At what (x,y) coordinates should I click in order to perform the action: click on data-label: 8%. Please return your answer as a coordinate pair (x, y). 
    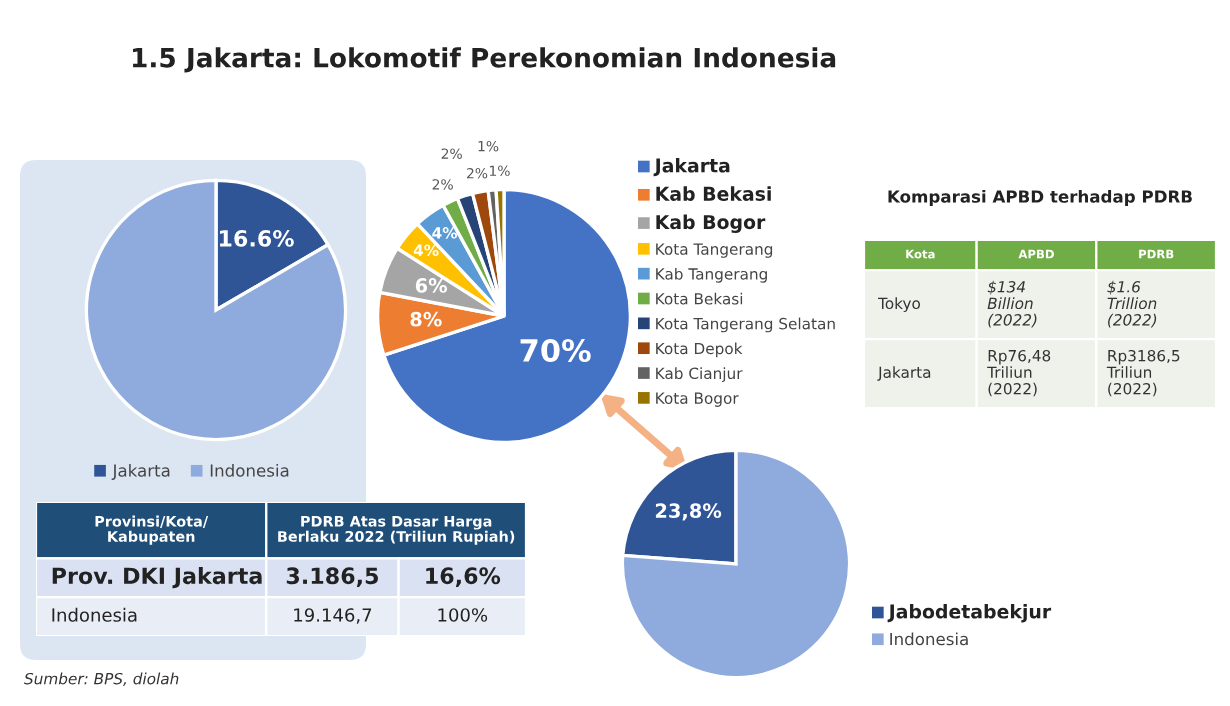
    Looking at the image, I should click on (426, 319).